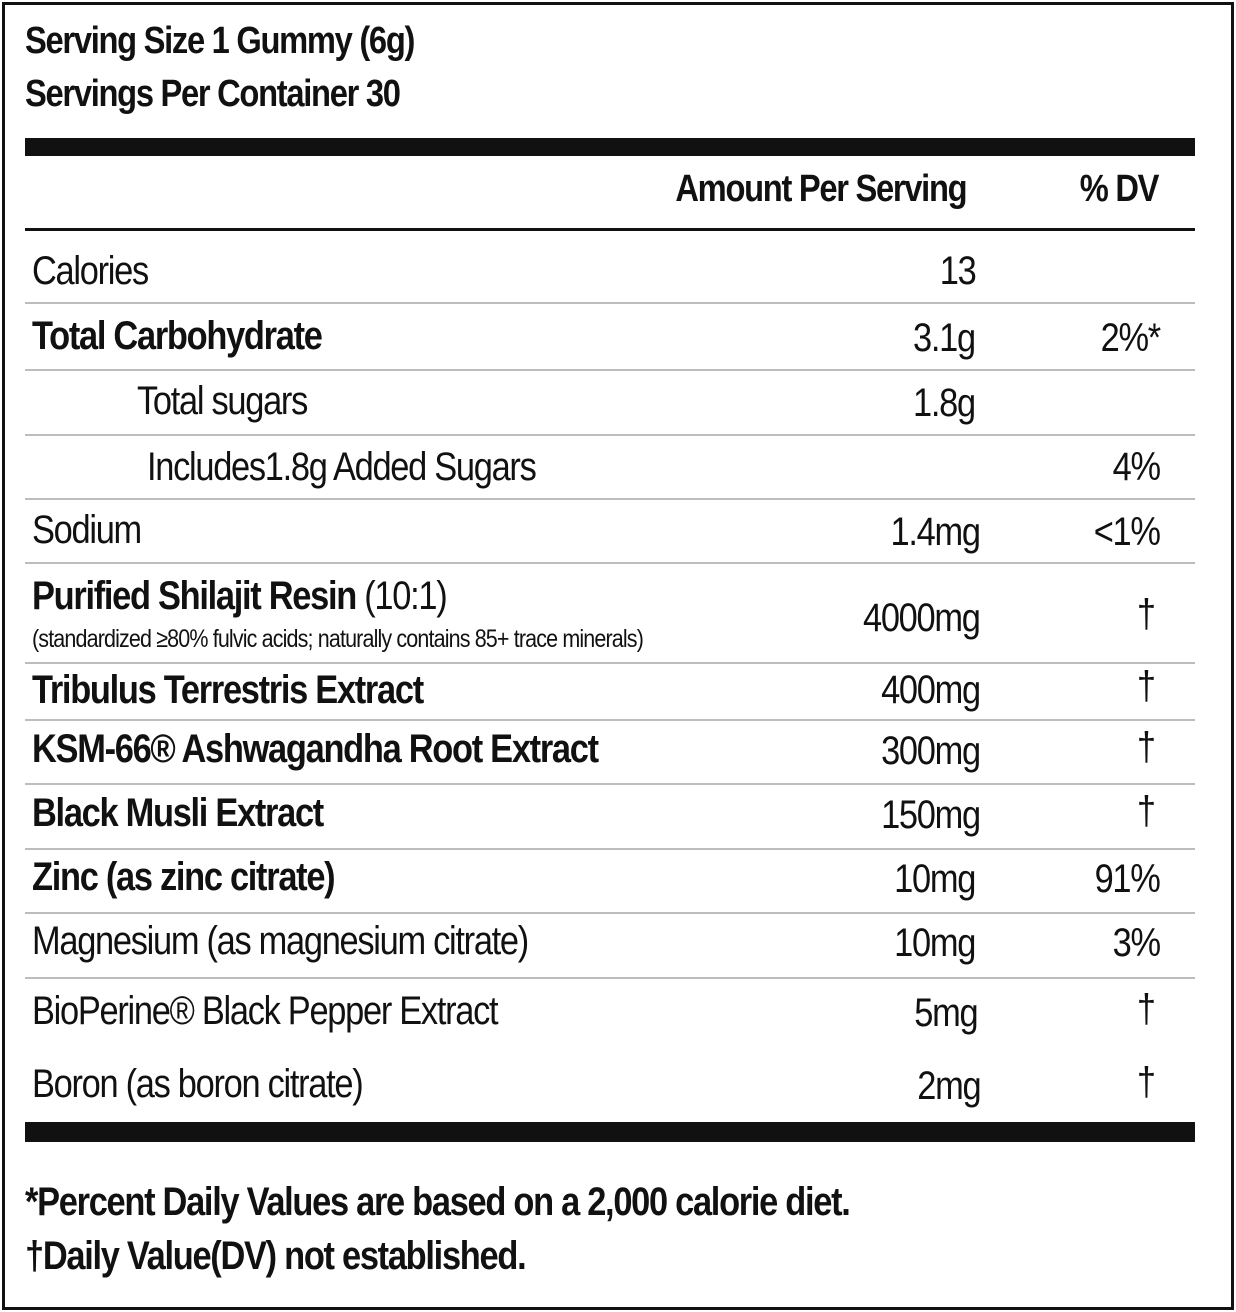 This screenshot has width=1236, height=1312. What do you see at coordinates (1131, 338) in the screenshot?
I see `nutrient-dv: 2%*` at bounding box center [1131, 338].